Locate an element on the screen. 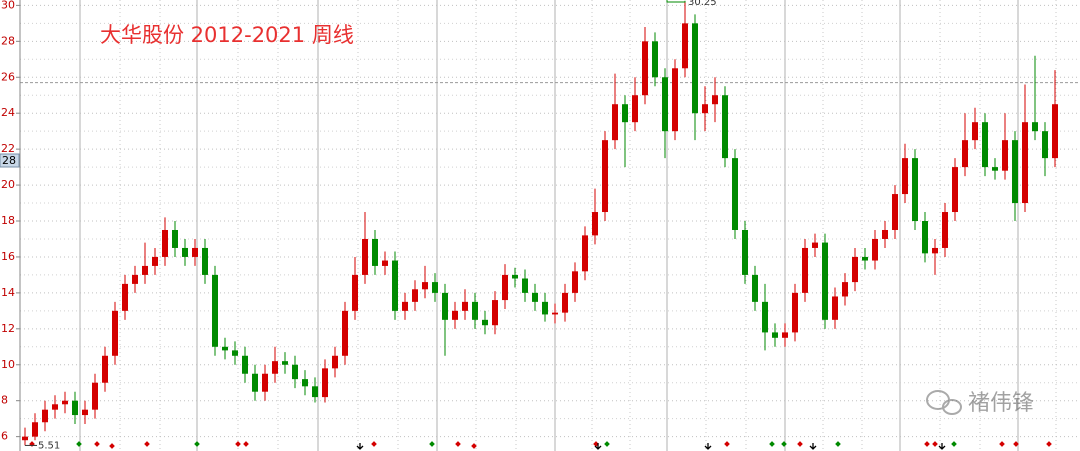  max-pointer is located at coordinates (676, 1).